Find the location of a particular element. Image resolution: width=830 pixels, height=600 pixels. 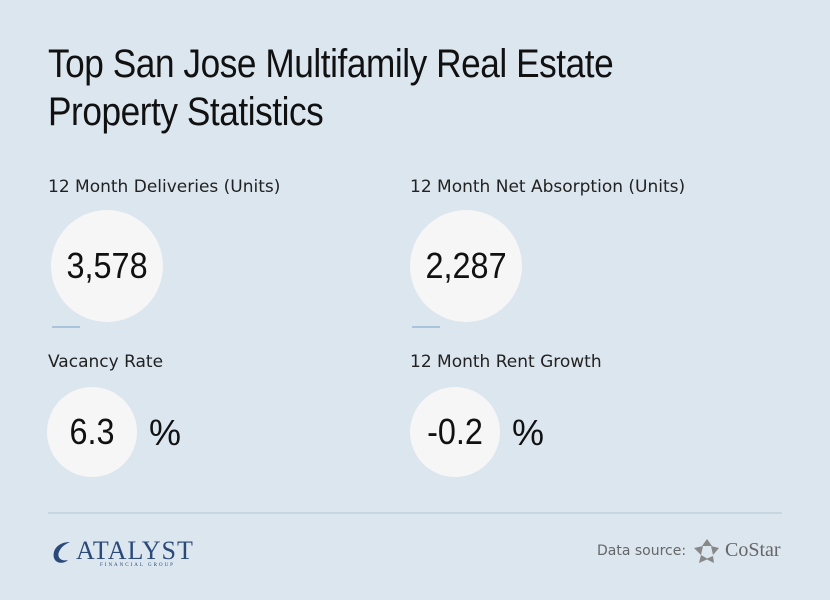

logo-subtext: FINANCIAL GROUP is located at coordinates (137, 565).